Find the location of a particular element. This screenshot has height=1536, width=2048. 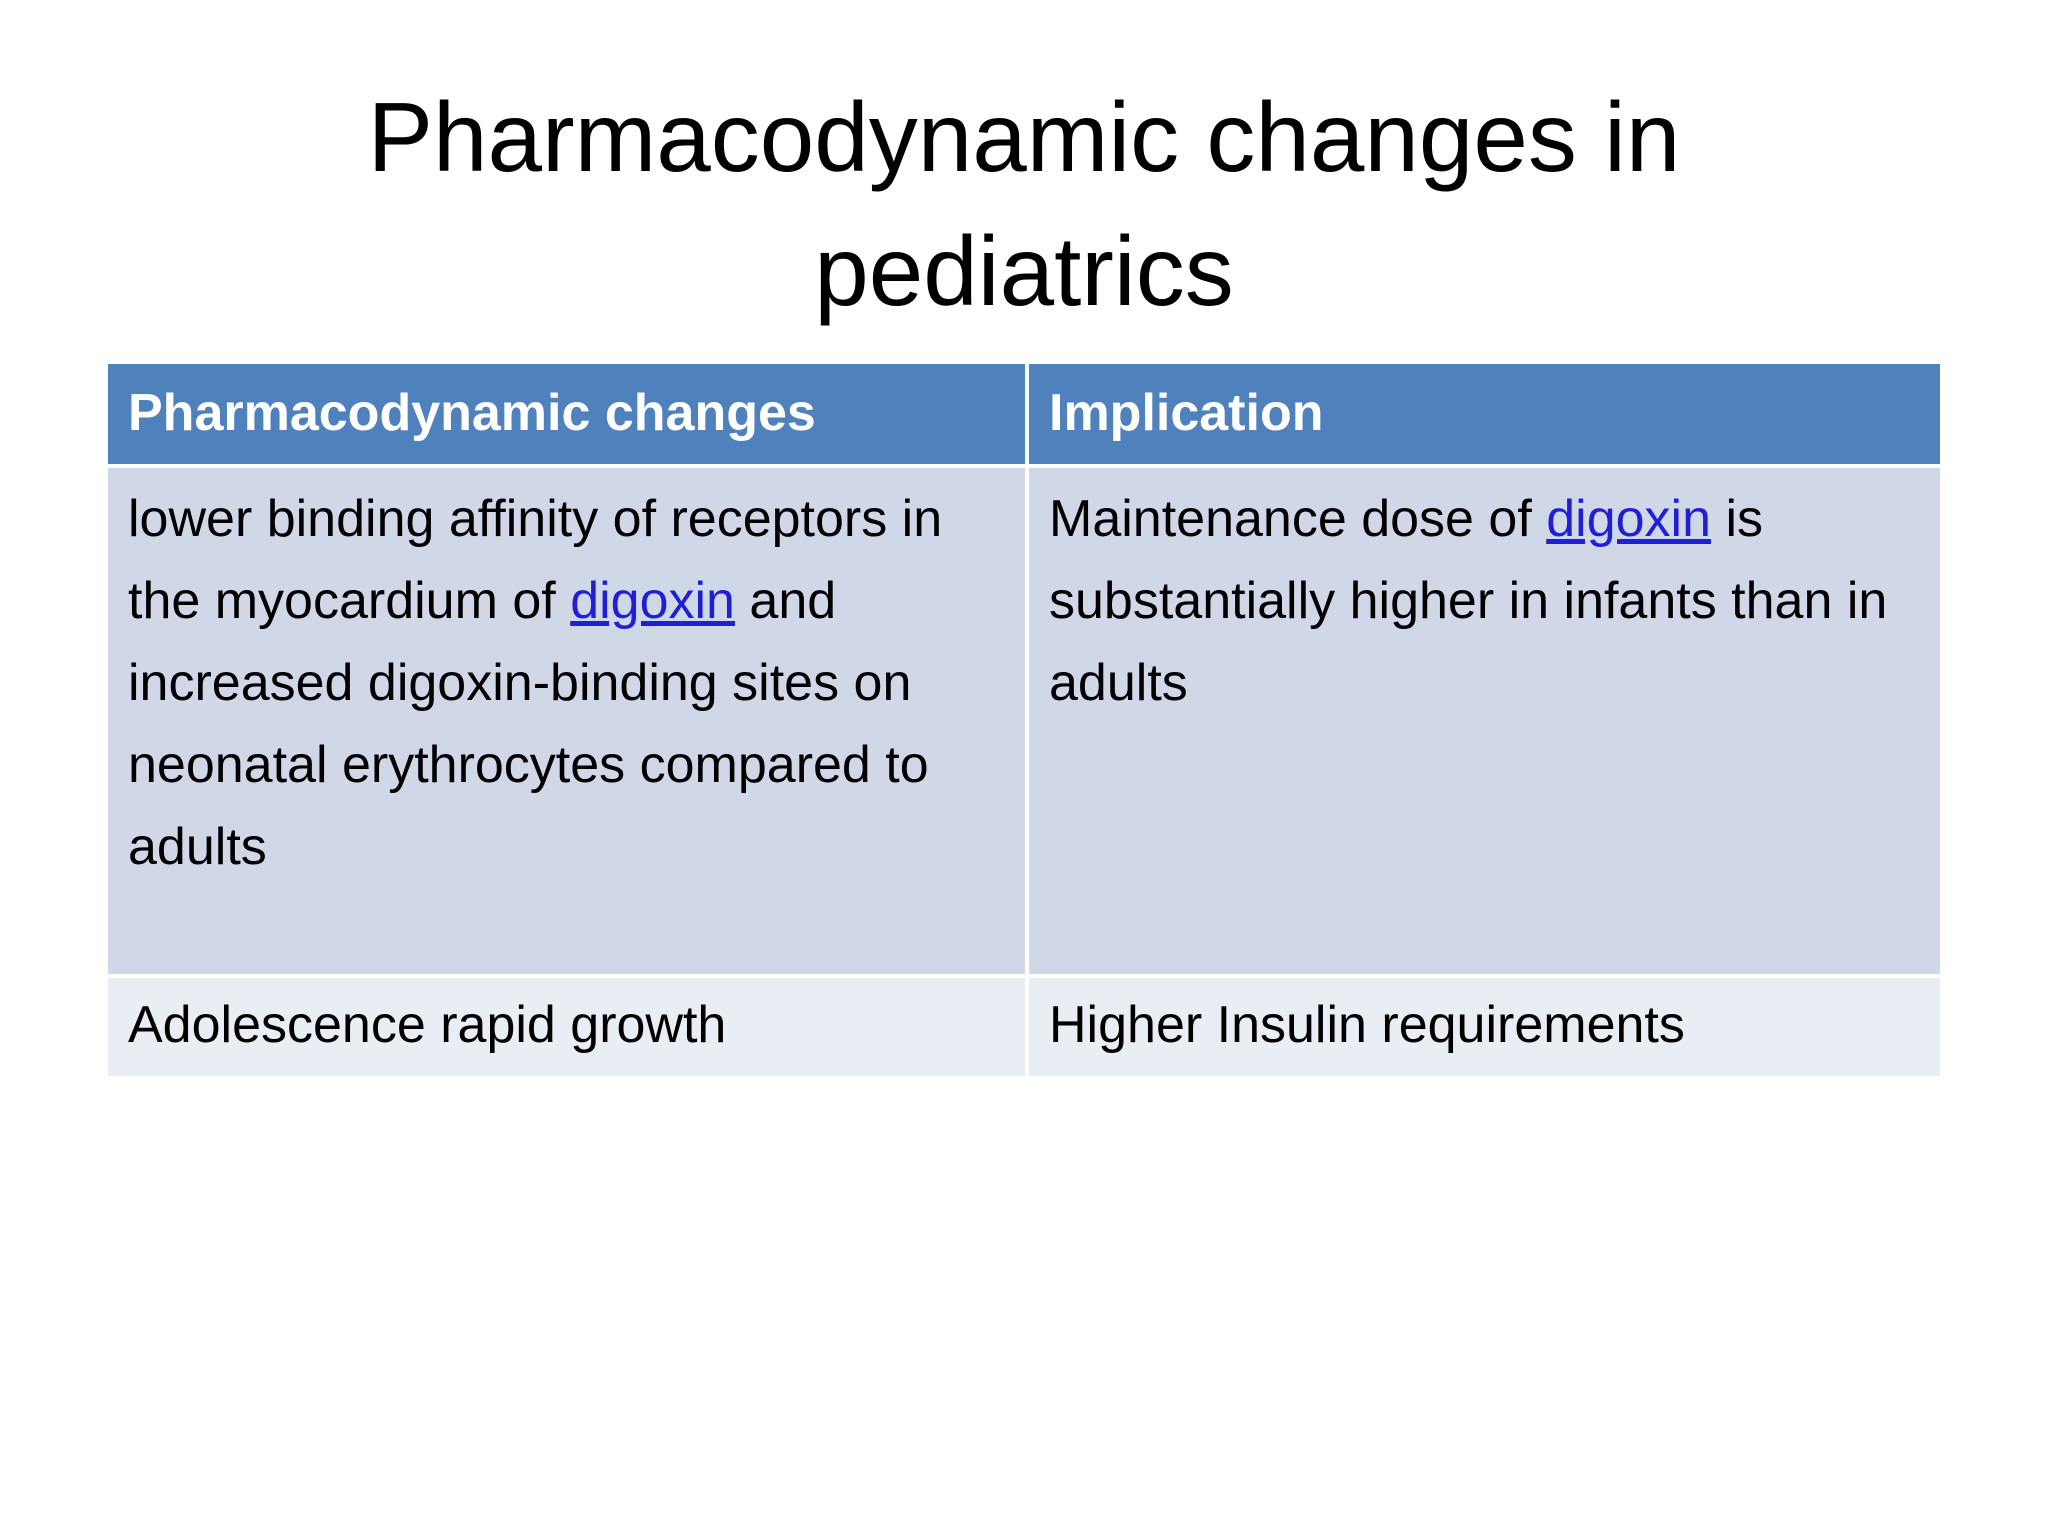

header-cell: Pharmacodynamic changes is located at coordinates (566, 414).